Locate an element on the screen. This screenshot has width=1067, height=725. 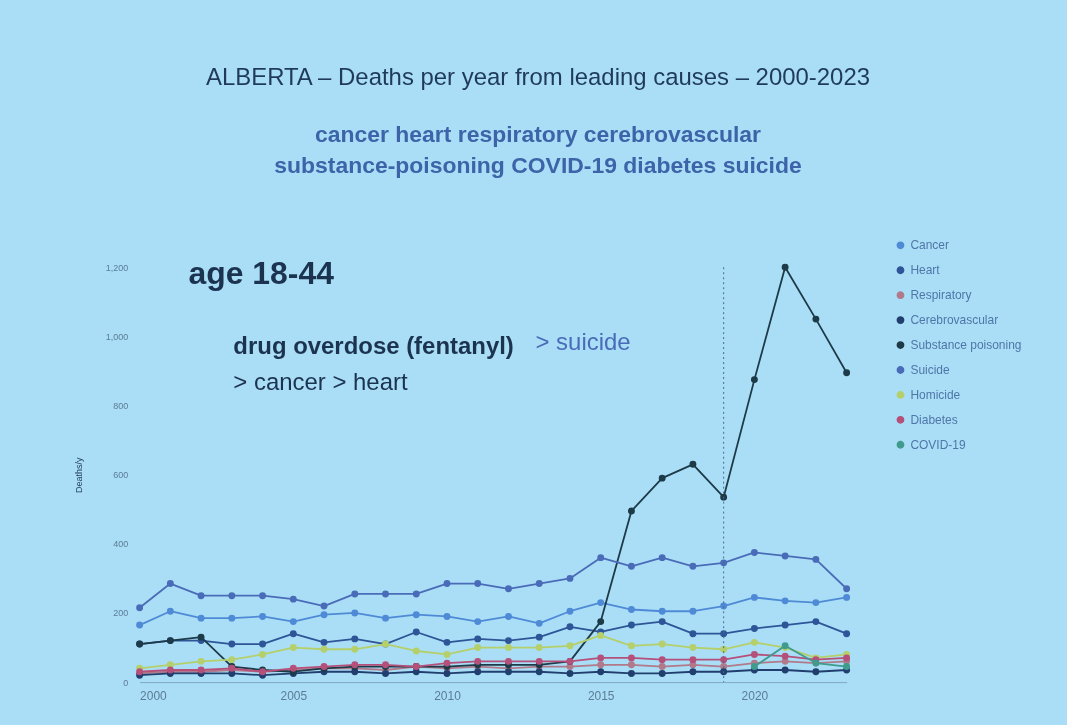
y-tick-label: 1,200 is located at coordinates (117, 267).